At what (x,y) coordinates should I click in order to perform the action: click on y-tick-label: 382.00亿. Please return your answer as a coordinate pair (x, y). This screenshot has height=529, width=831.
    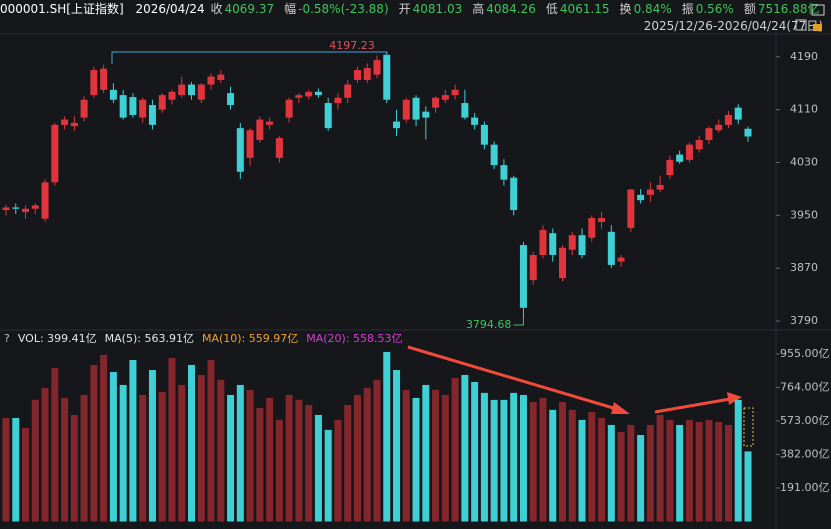
    Looking at the image, I should click on (805, 453).